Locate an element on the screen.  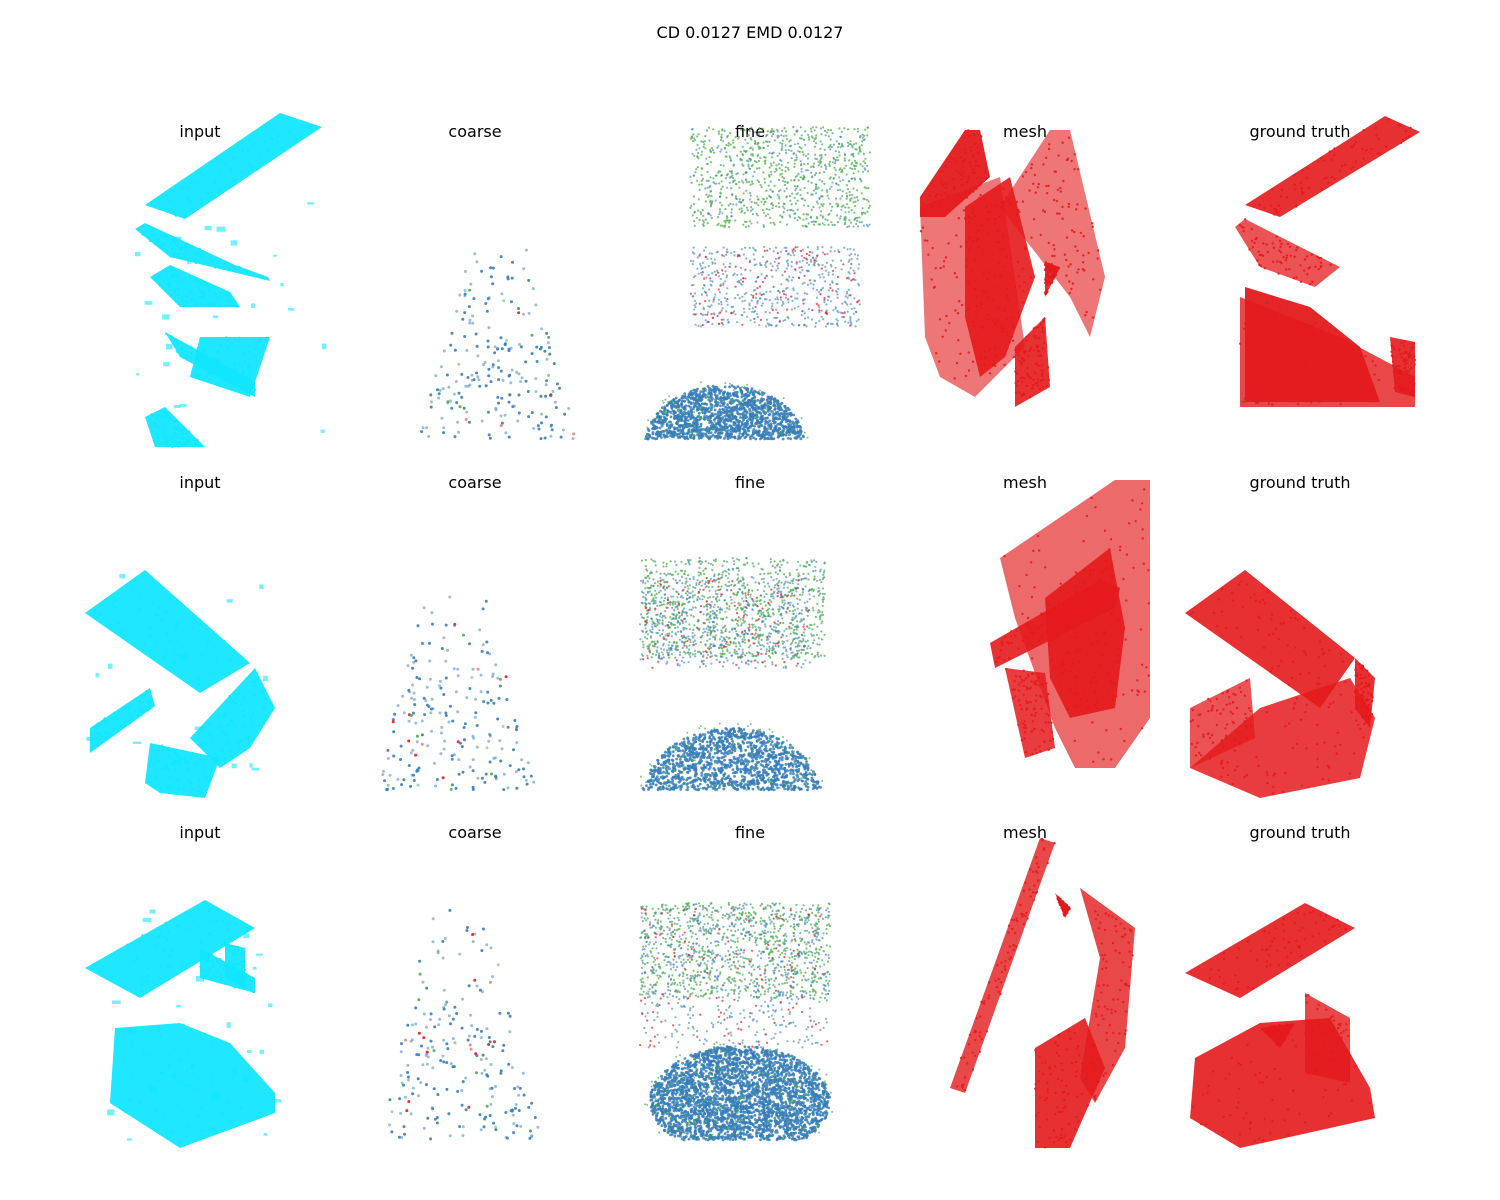
panel-fine: fine is located at coordinates (758, 281).